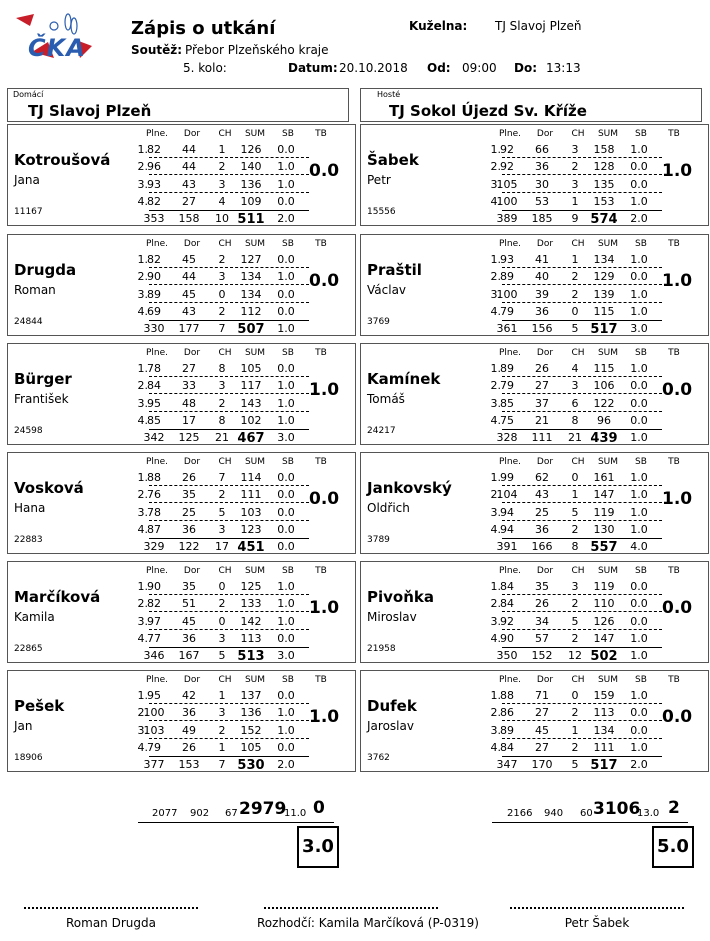 This screenshot has width=710, height=941. I want to click on total-sum: 530, so click(251, 765).